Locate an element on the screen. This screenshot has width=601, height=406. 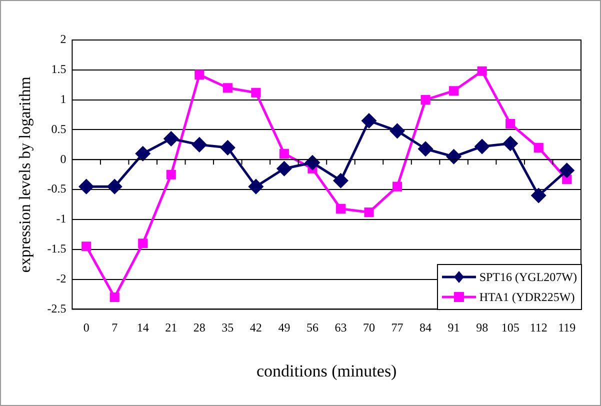
y-tick-label: 0.5 is located at coordinates (58, 129).